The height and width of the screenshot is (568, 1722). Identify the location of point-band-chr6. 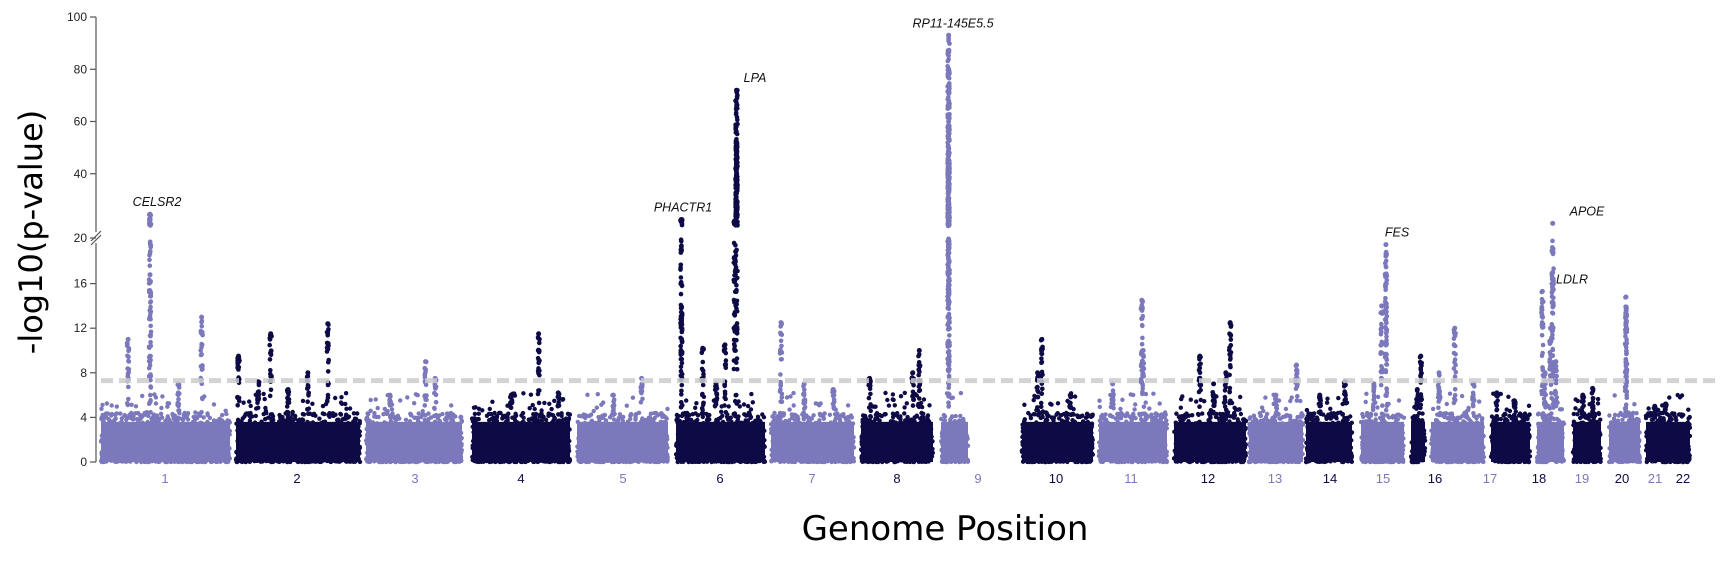
(720, 441).